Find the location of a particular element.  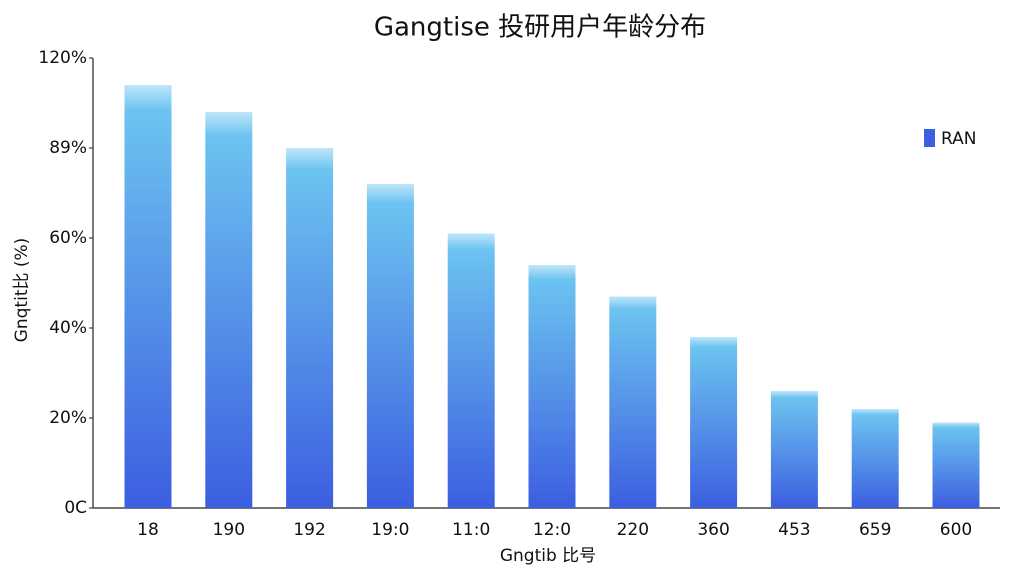

x-tick-label: 220 is located at coordinates (633, 530).